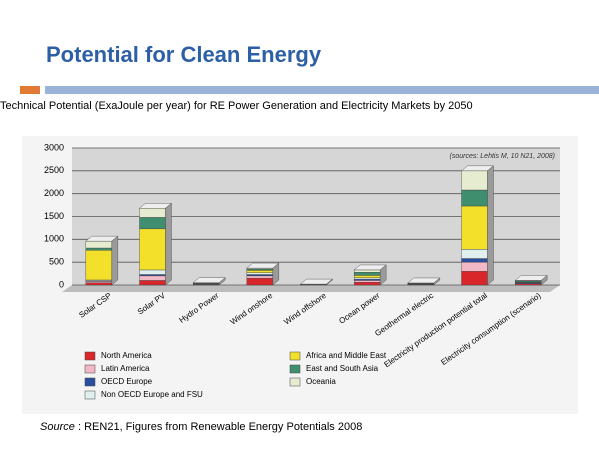 Image resolution: width=599 pixels, height=449 pixels. Describe the element at coordinates (30, 90) in the screenshot. I see `accent-block` at that location.